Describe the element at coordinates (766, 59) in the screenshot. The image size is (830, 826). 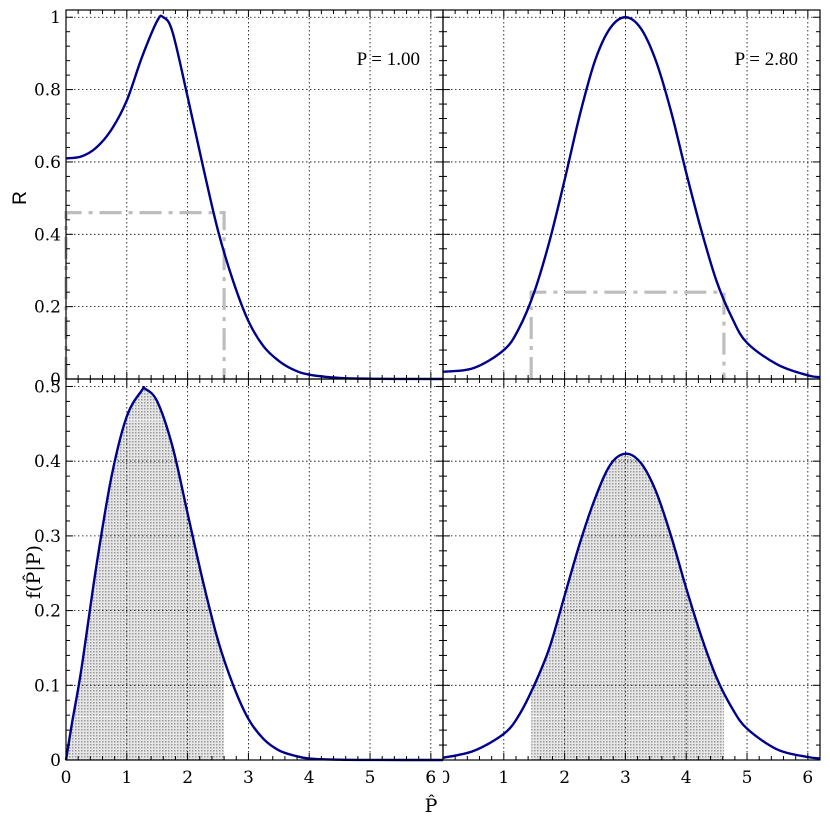
I see `annotation-p2: P = 2.80` at that location.